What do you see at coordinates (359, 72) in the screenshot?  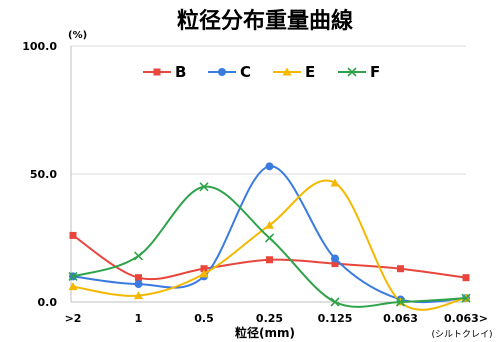 I see `legend-item-F: F` at bounding box center [359, 72].